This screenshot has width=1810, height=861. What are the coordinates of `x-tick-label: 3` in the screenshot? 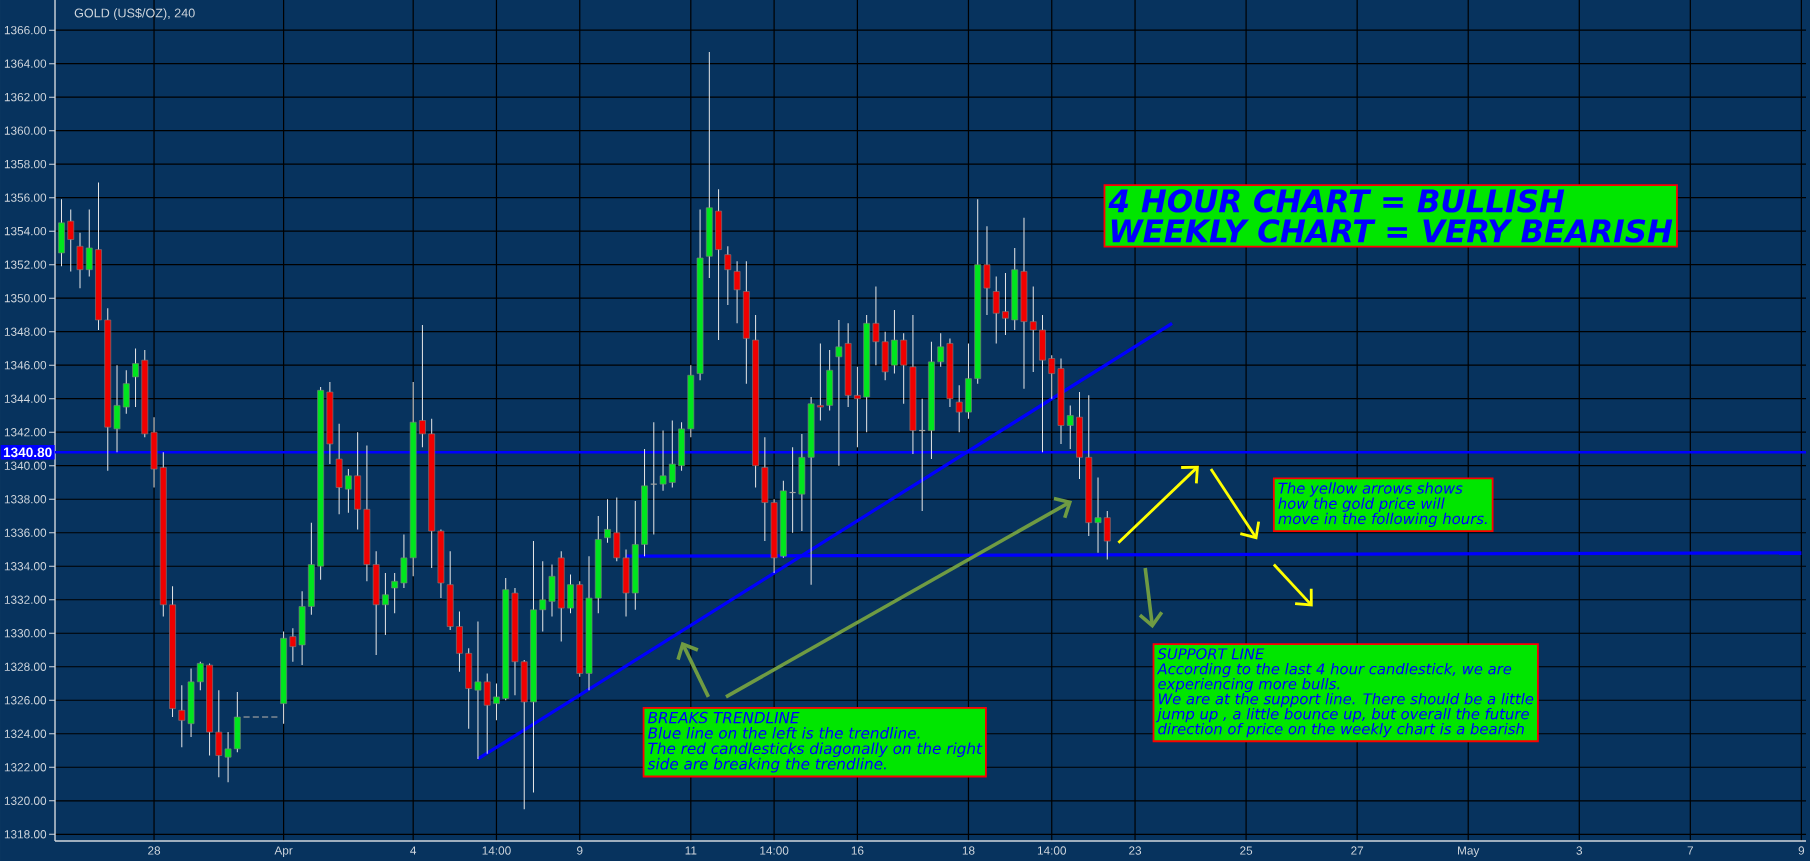 It's located at (1579, 850).